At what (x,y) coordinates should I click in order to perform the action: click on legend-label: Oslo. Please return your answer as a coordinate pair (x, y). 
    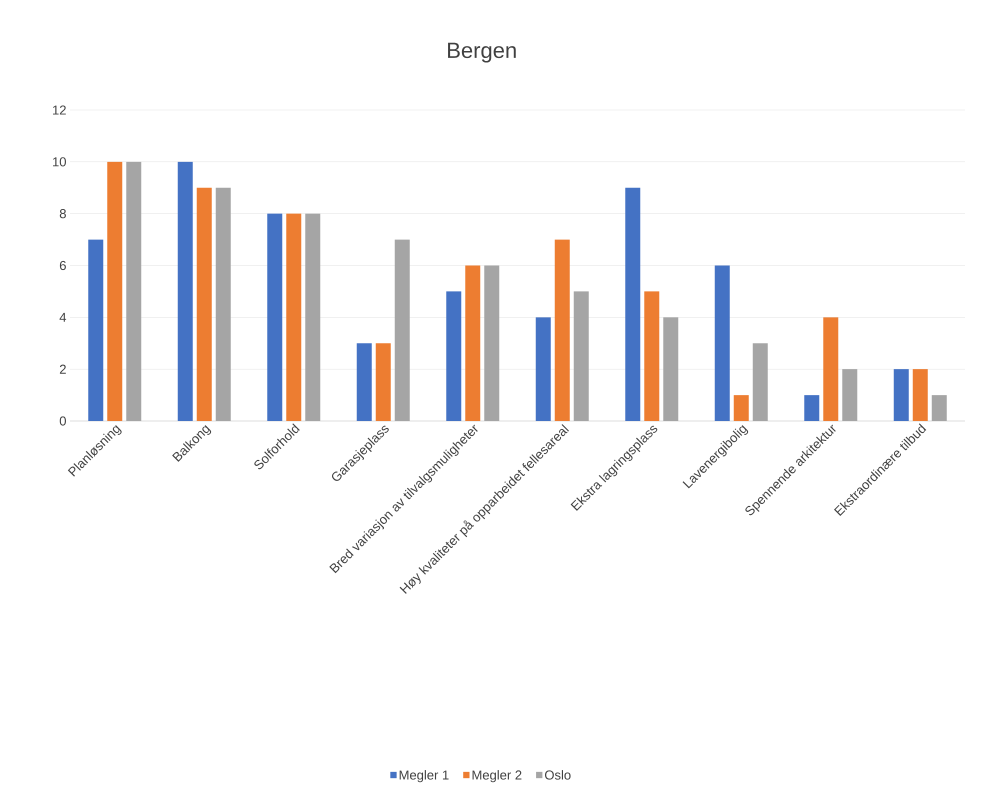
    Looking at the image, I should click on (557, 775).